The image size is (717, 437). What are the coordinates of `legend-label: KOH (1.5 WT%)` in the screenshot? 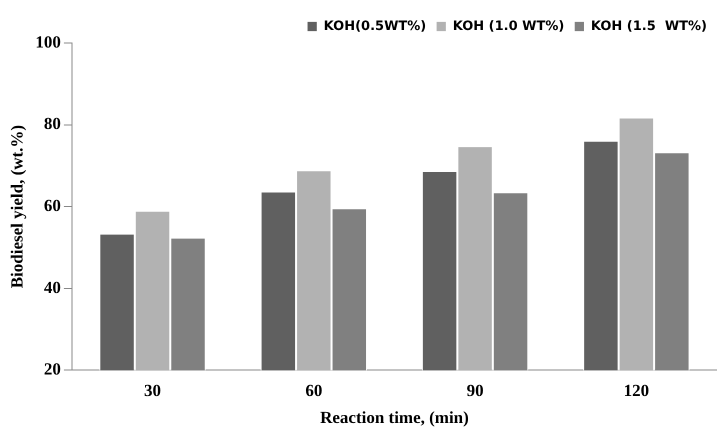 It's located at (649, 26).